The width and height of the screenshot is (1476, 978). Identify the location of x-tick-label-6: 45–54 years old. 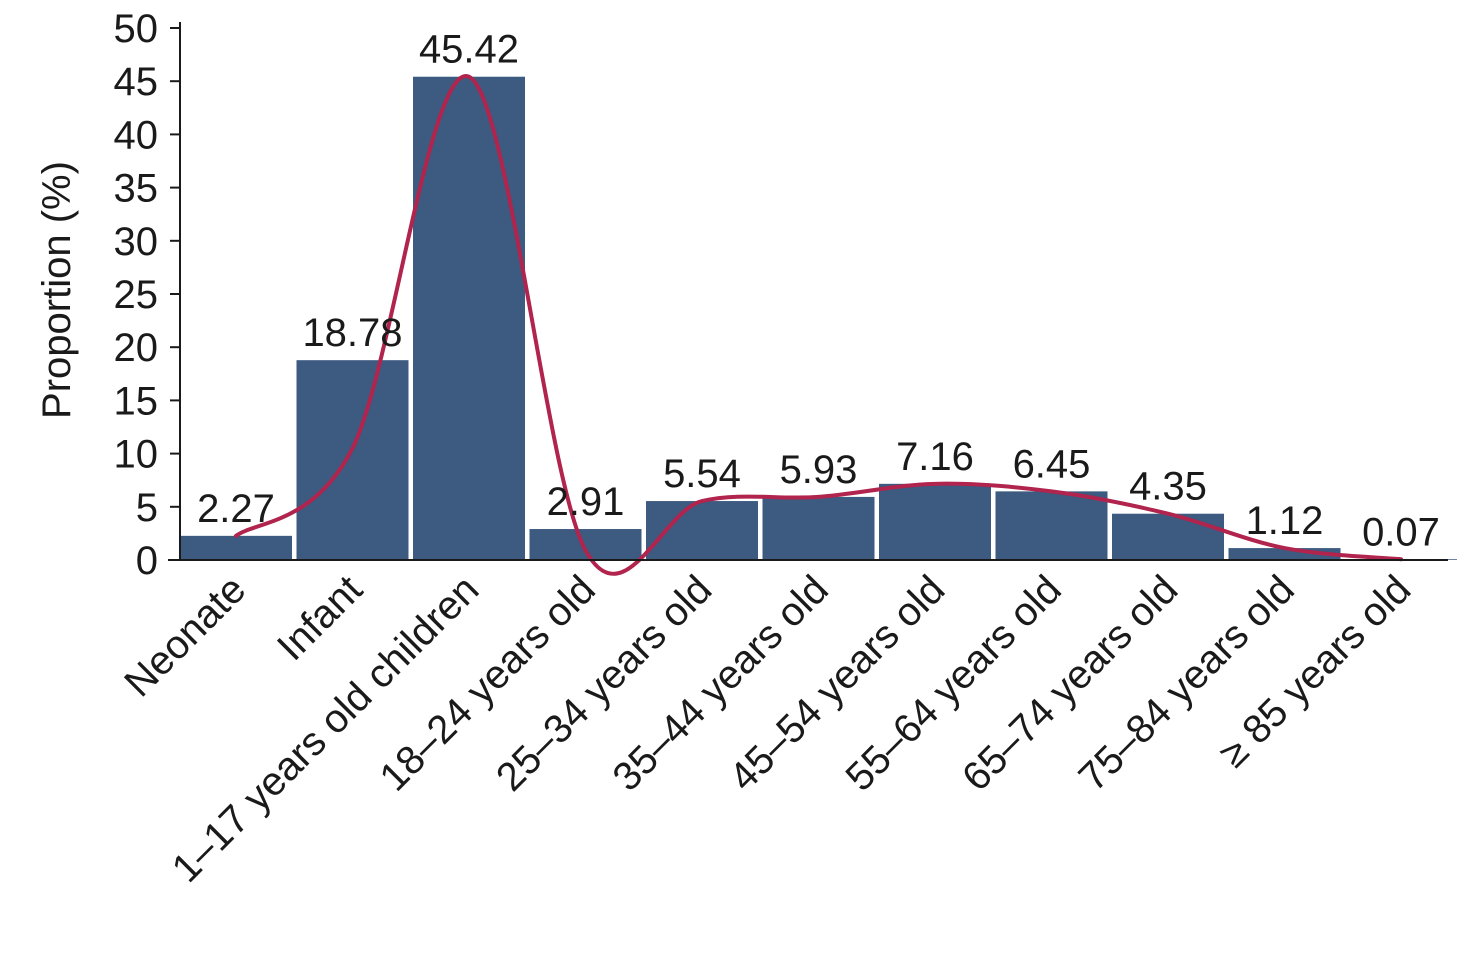
(837, 683).